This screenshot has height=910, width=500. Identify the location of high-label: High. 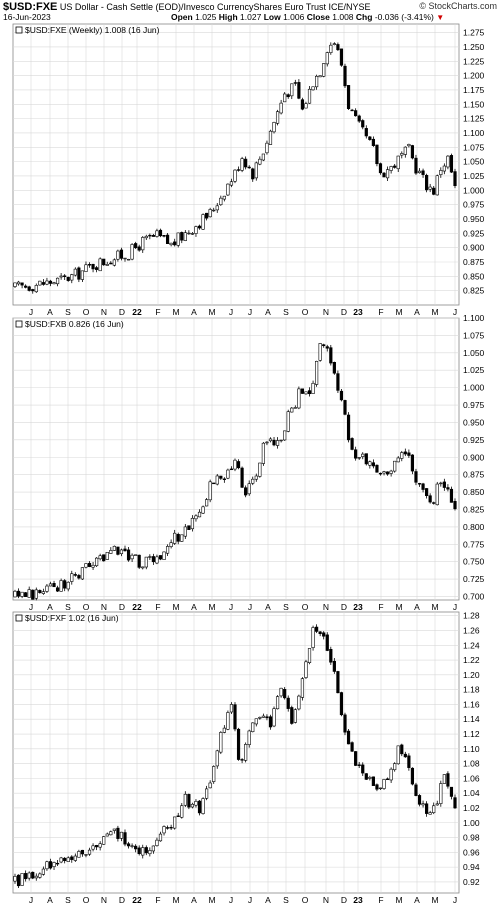
(228, 17).